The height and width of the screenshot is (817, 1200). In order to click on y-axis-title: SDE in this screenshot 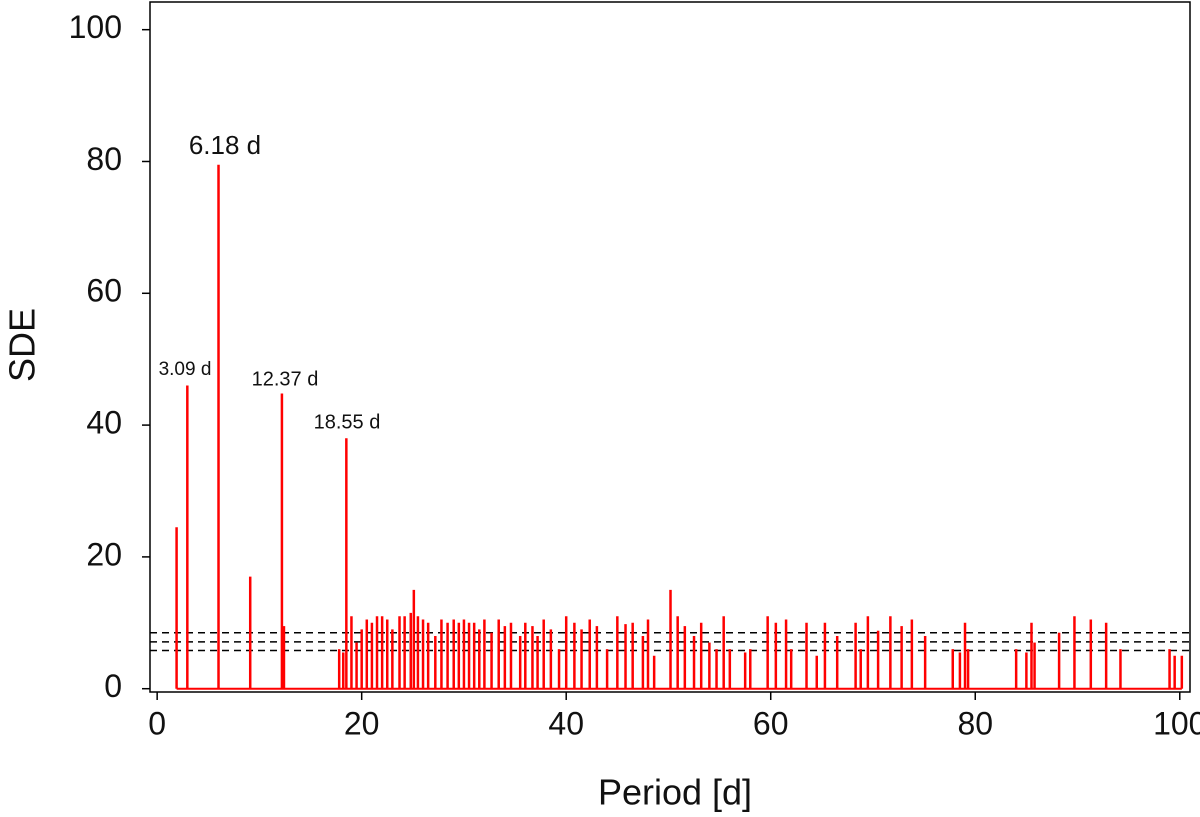, I will do `click(22, 345)`.